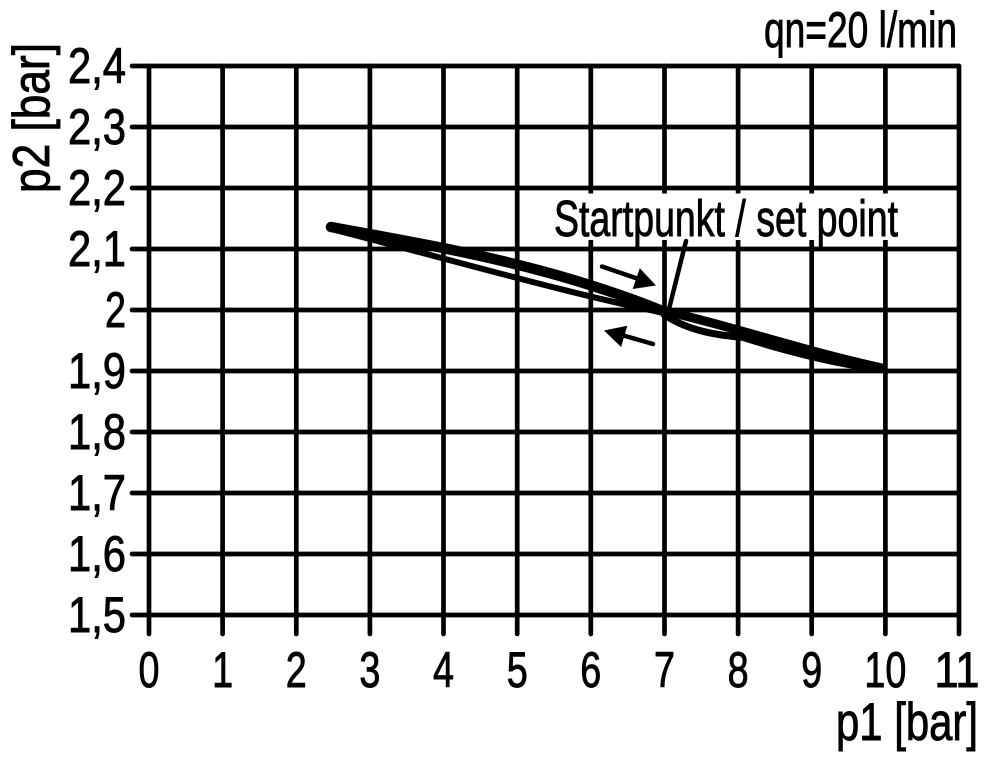  What do you see at coordinates (222, 670) in the screenshot?
I see `svg-text: 1` at bounding box center [222, 670].